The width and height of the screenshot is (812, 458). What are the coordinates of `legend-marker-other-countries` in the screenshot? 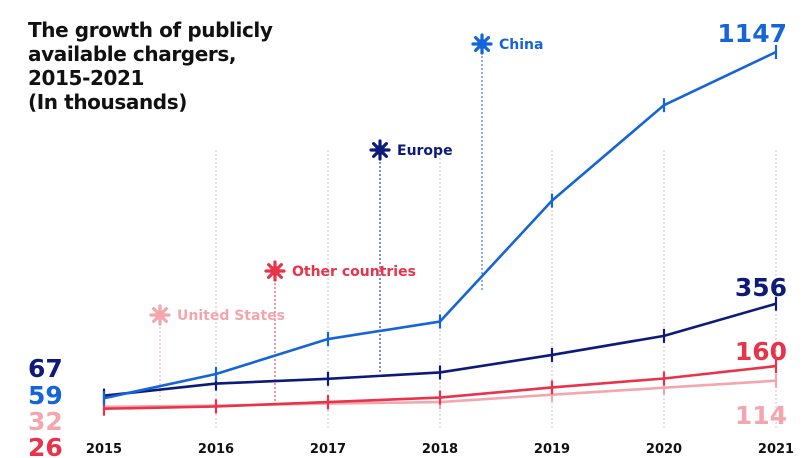 It's located at (275, 271).